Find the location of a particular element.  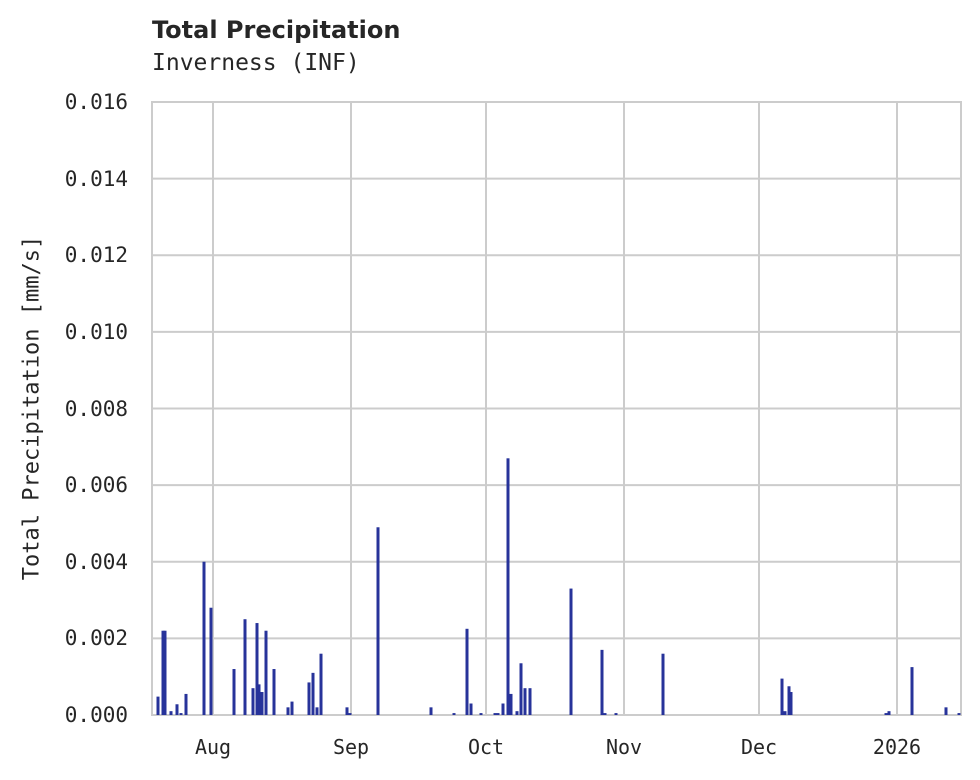

y-tick-label: 0.014 is located at coordinates (96, 178).